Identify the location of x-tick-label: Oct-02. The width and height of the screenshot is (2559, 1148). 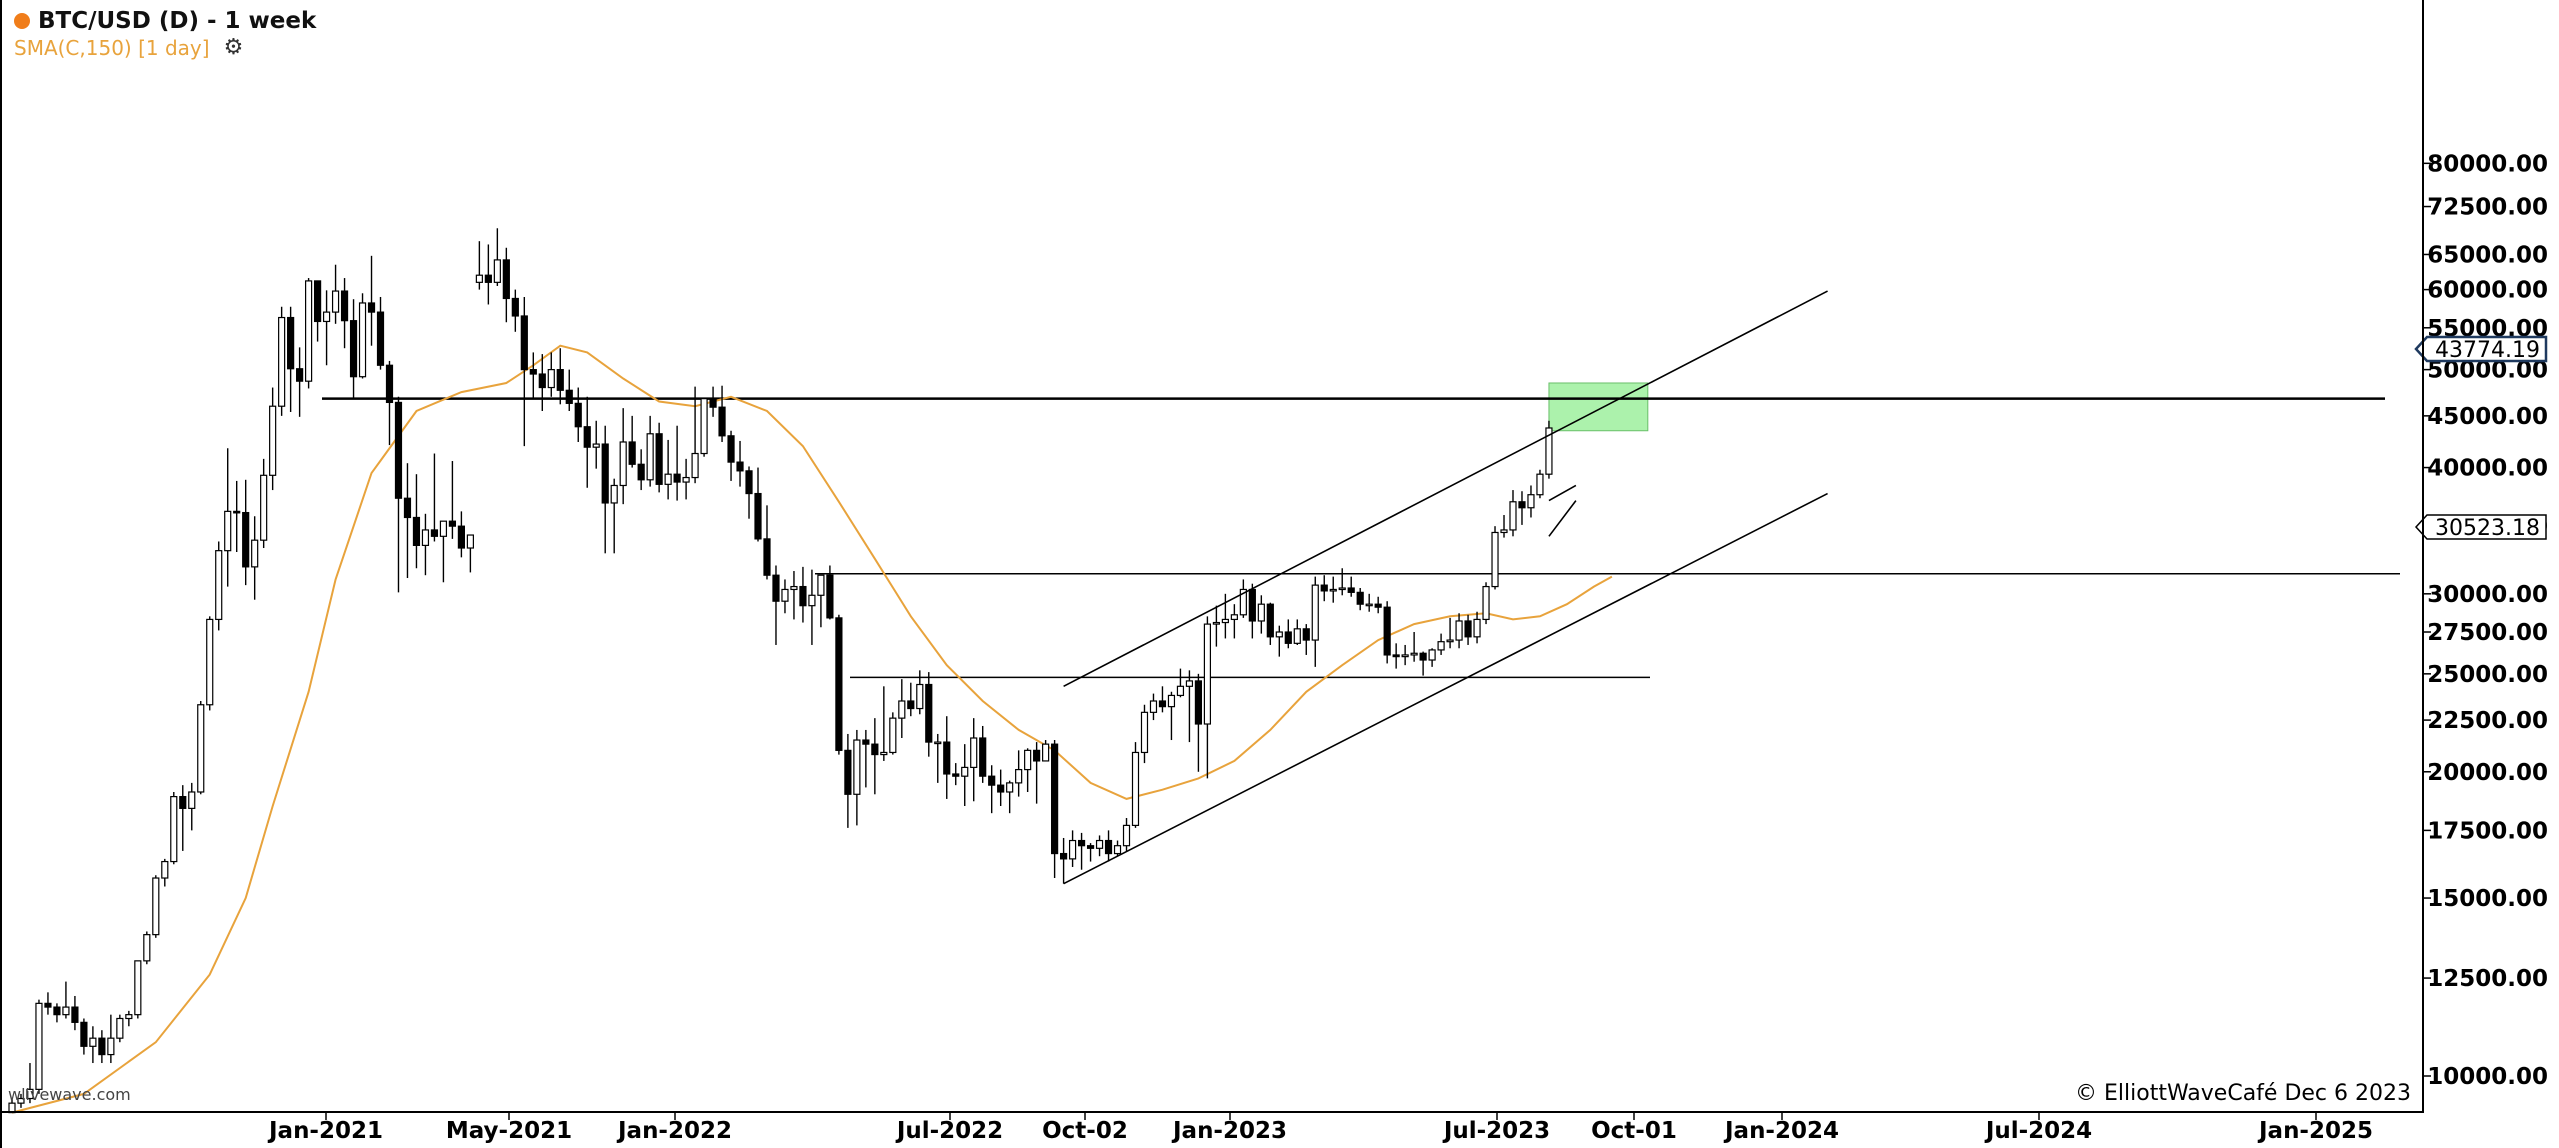
(1085, 1131).